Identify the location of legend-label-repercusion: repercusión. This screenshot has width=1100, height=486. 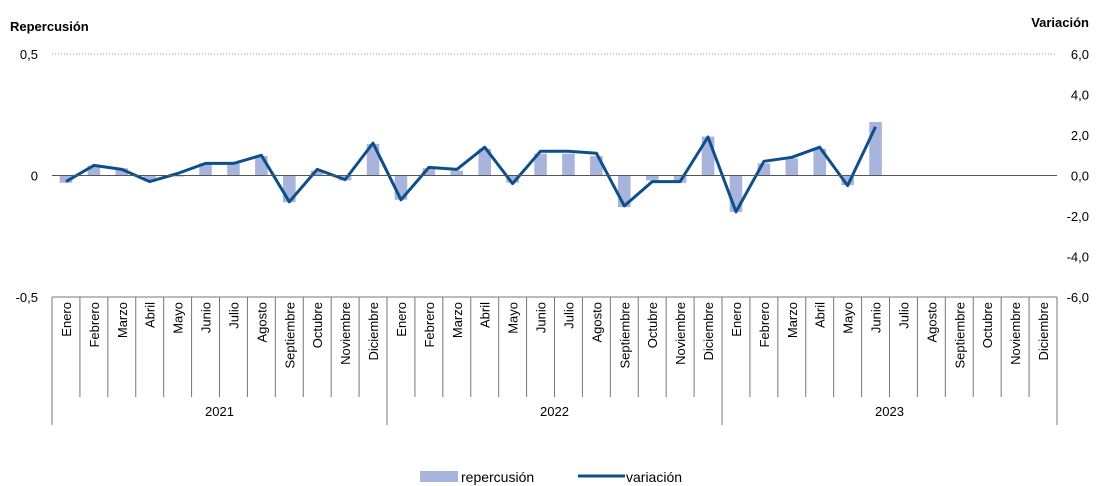
(497, 477).